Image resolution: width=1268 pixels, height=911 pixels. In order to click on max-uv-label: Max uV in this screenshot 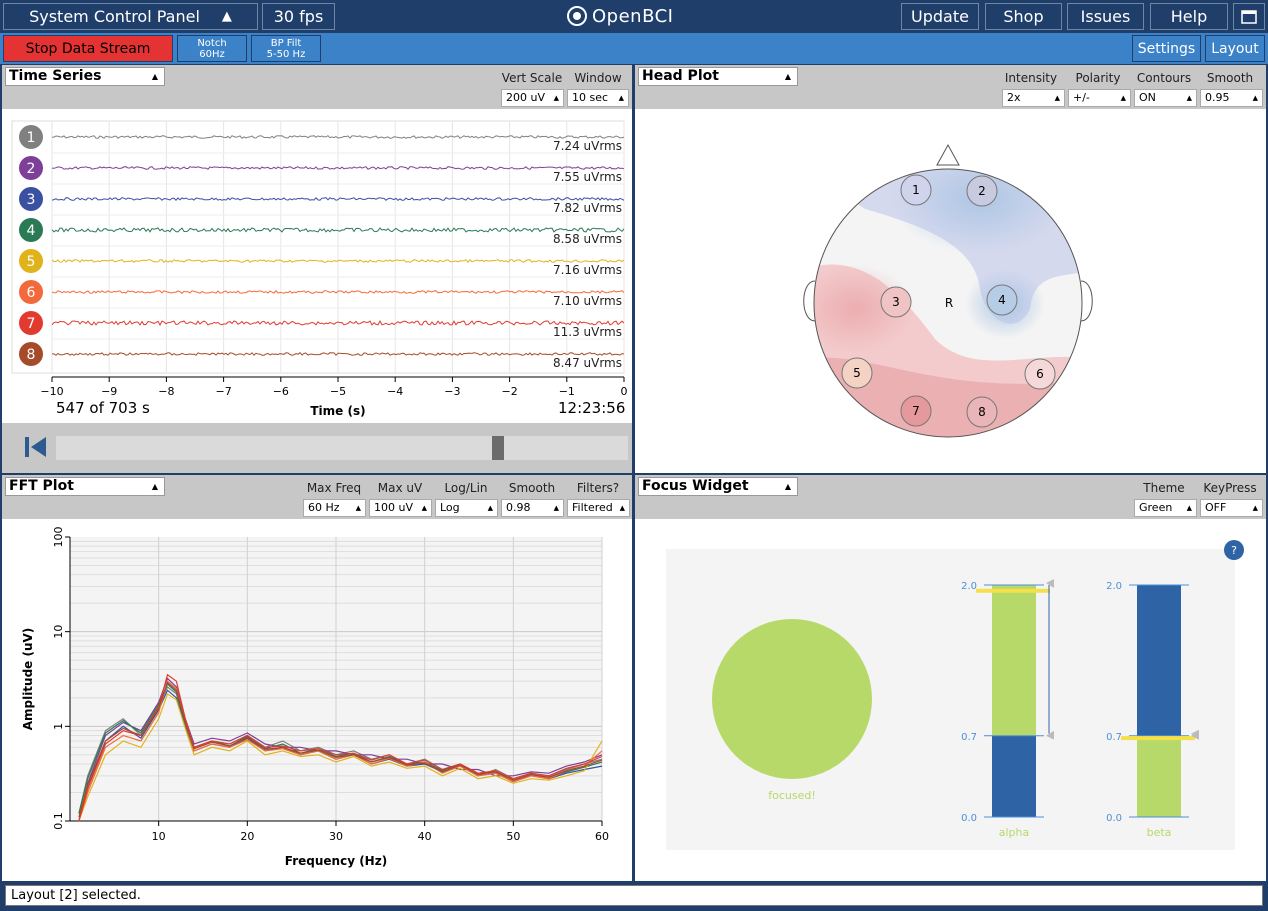, I will do `click(400, 488)`.